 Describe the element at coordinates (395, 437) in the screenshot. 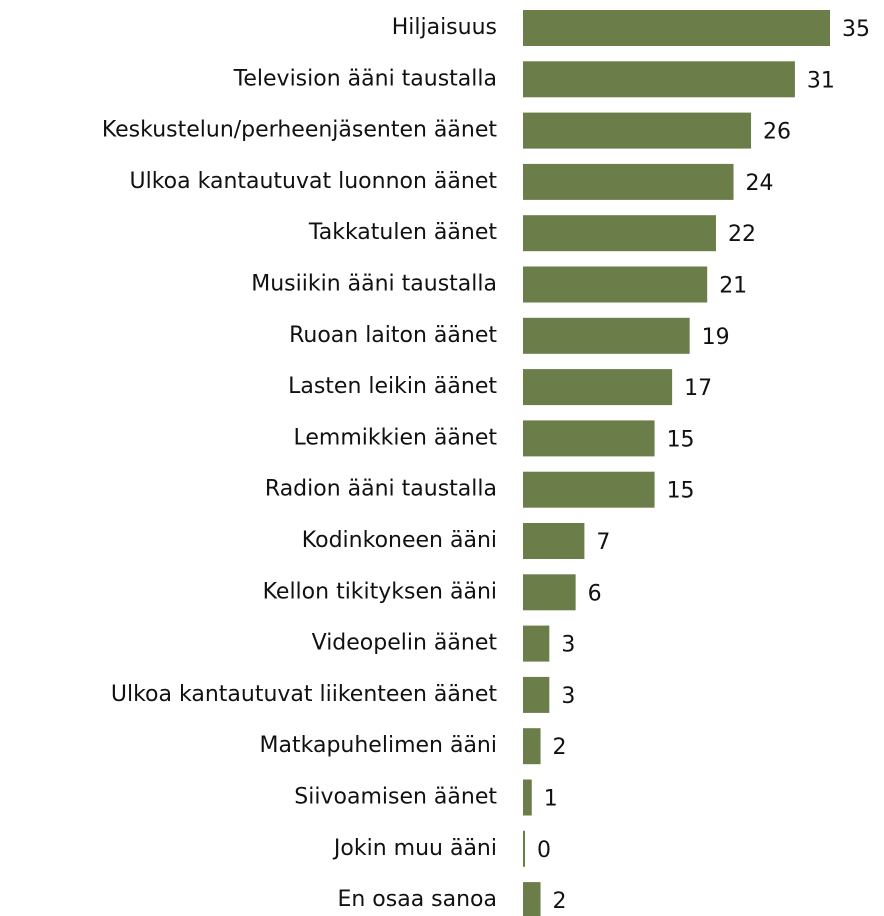

I see `category-label: Lemmikkien äänet` at that location.